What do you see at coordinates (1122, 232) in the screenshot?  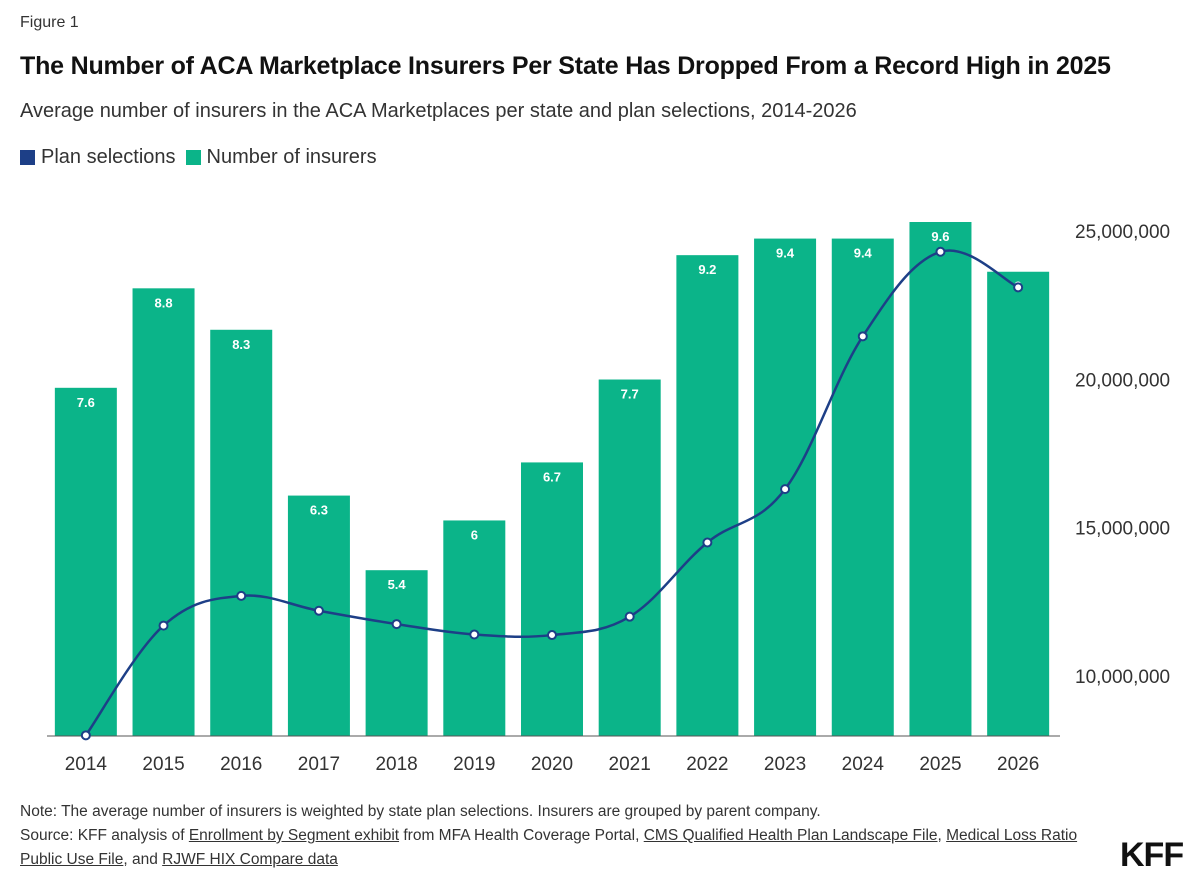 I see `y-right-tick-label-25000000: 25,000,000` at bounding box center [1122, 232].